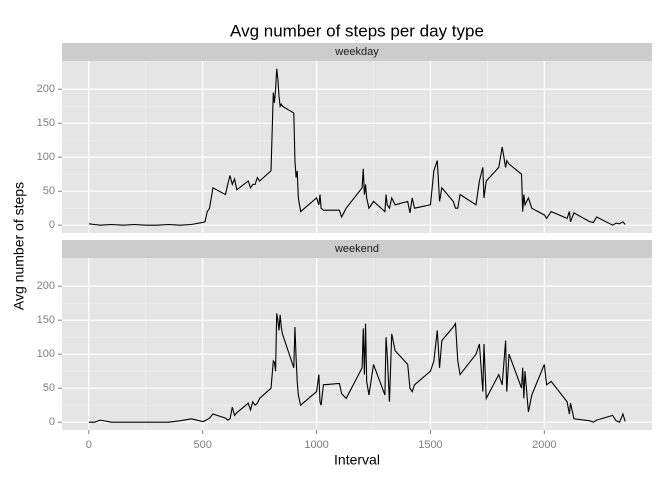 This screenshot has height=480, width=672. What do you see at coordinates (316, 445) in the screenshot?
I see `x-tick-label: 1000` at bounding box center [316, 445].